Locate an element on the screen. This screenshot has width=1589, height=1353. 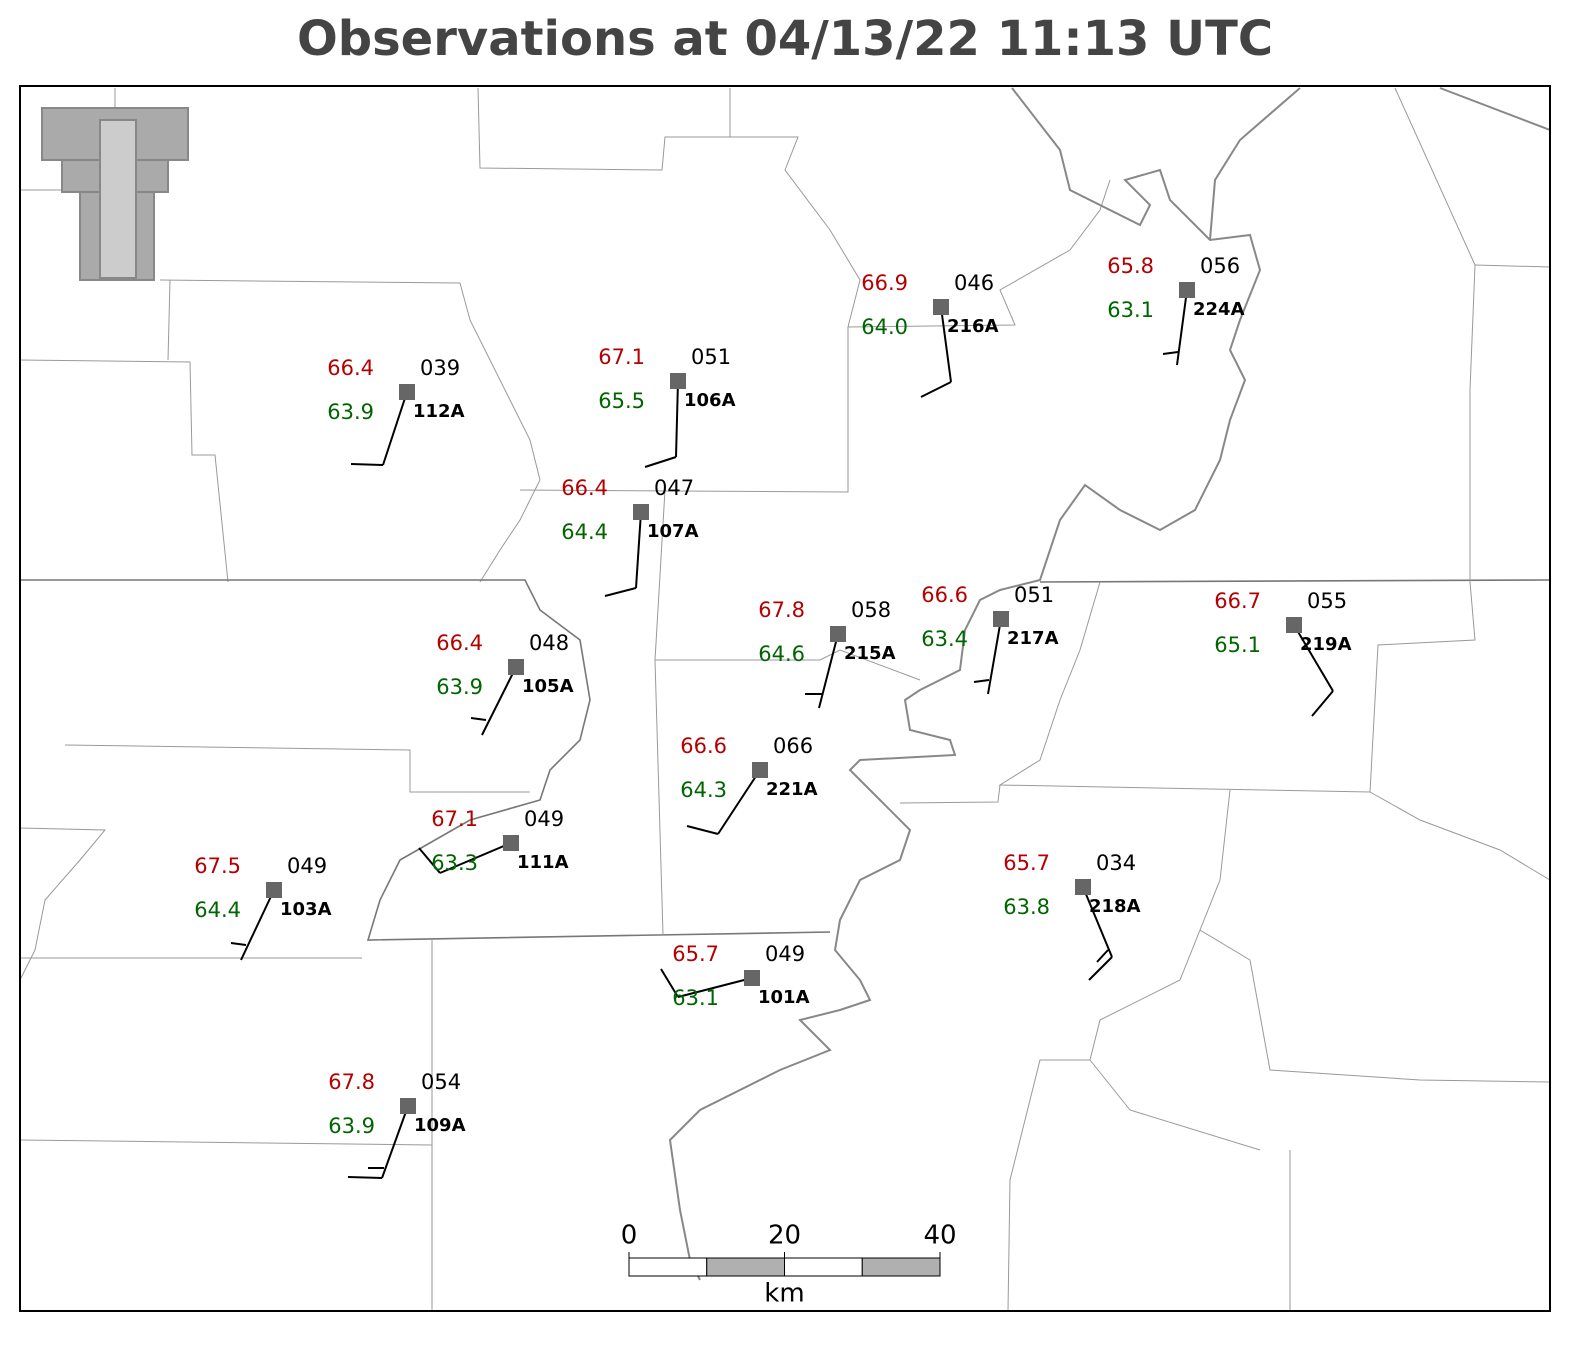
station-id: 217A is located at coordinates (1033, 638).